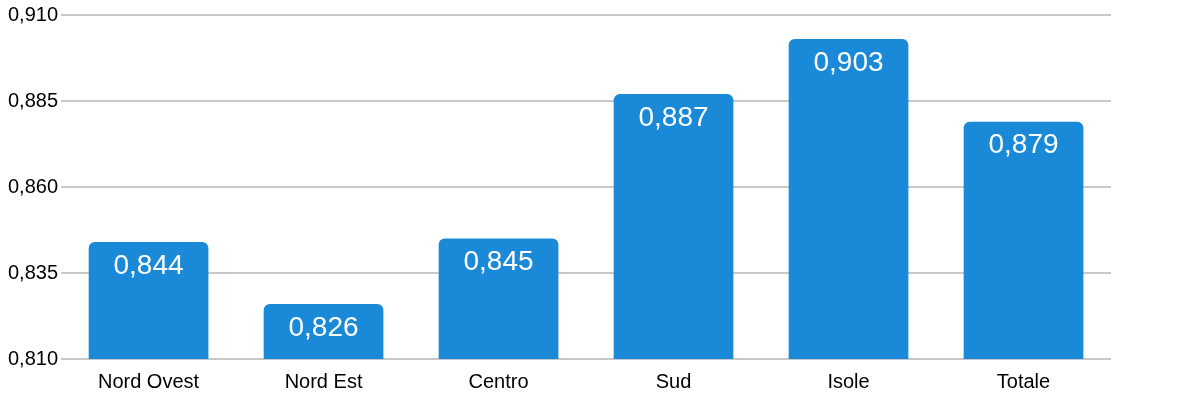 Image resolution: width=1181 pixels, height=402 pixels. What do you see at coordinates (498, 380) in the screenshot?
I see `x-tick-label: Centro` at bounding box center [498, 380].